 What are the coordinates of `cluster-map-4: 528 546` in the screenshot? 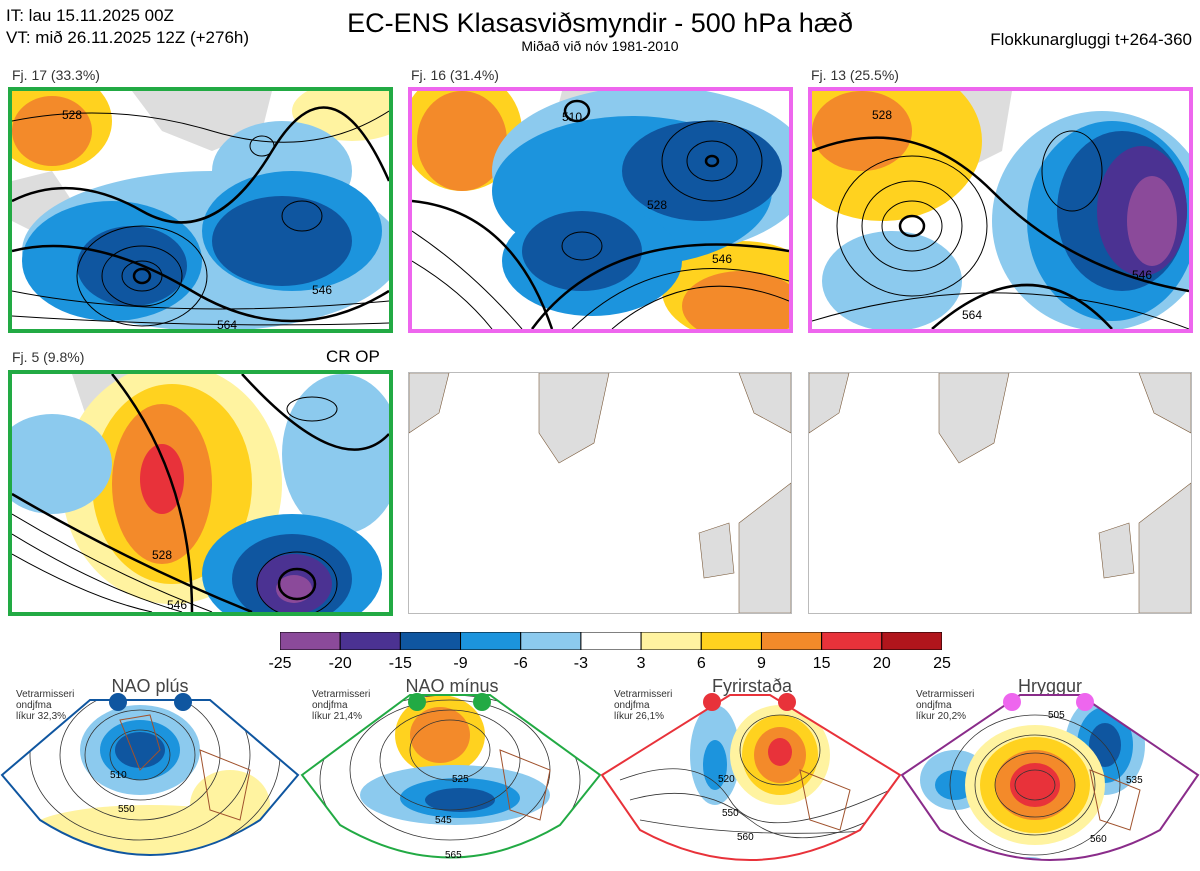 It's located at (200, 493).